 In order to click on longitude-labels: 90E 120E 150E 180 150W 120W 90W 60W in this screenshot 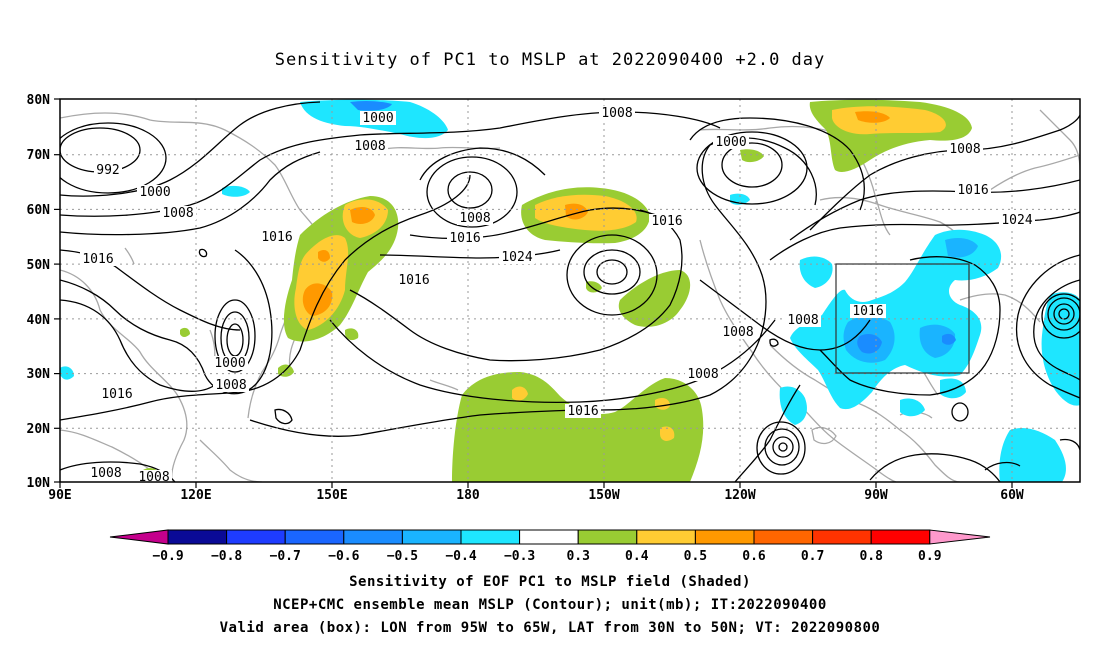, I will do `click(536, 495)`.